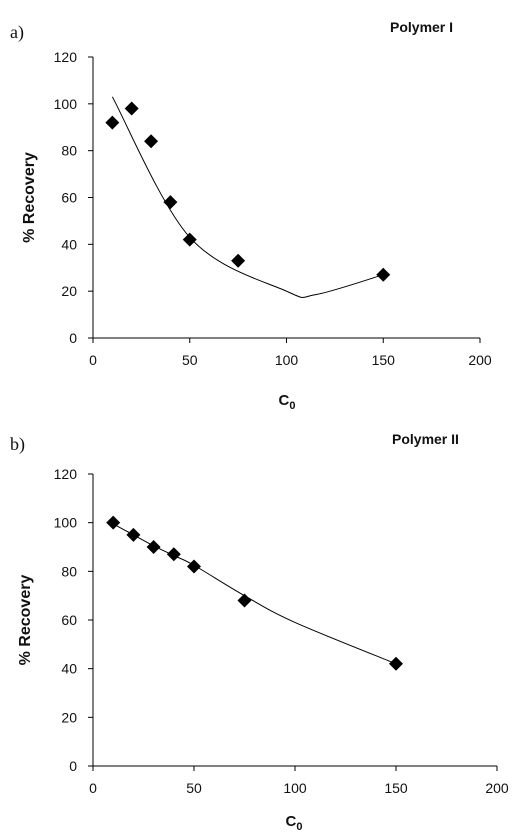  Describe the element at coordinates (73, 338) in the screenshot. I see `panel-1-y-tick-label: 0` at that location.